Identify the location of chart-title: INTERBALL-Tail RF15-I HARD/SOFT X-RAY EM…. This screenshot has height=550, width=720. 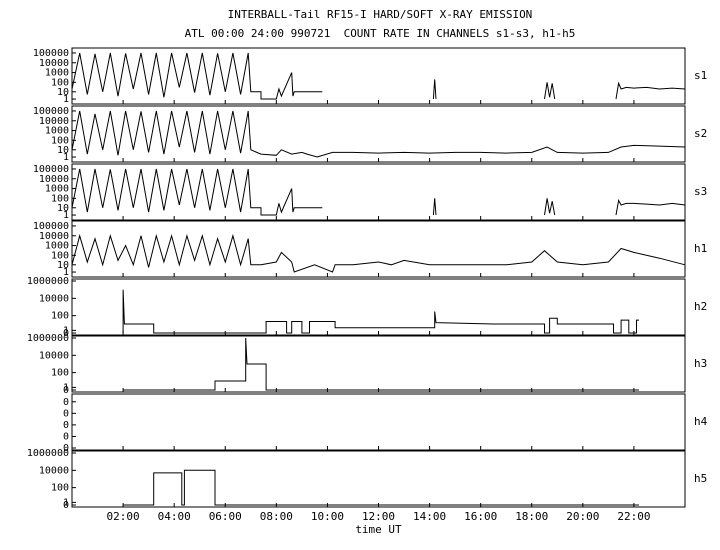
(380, 14).